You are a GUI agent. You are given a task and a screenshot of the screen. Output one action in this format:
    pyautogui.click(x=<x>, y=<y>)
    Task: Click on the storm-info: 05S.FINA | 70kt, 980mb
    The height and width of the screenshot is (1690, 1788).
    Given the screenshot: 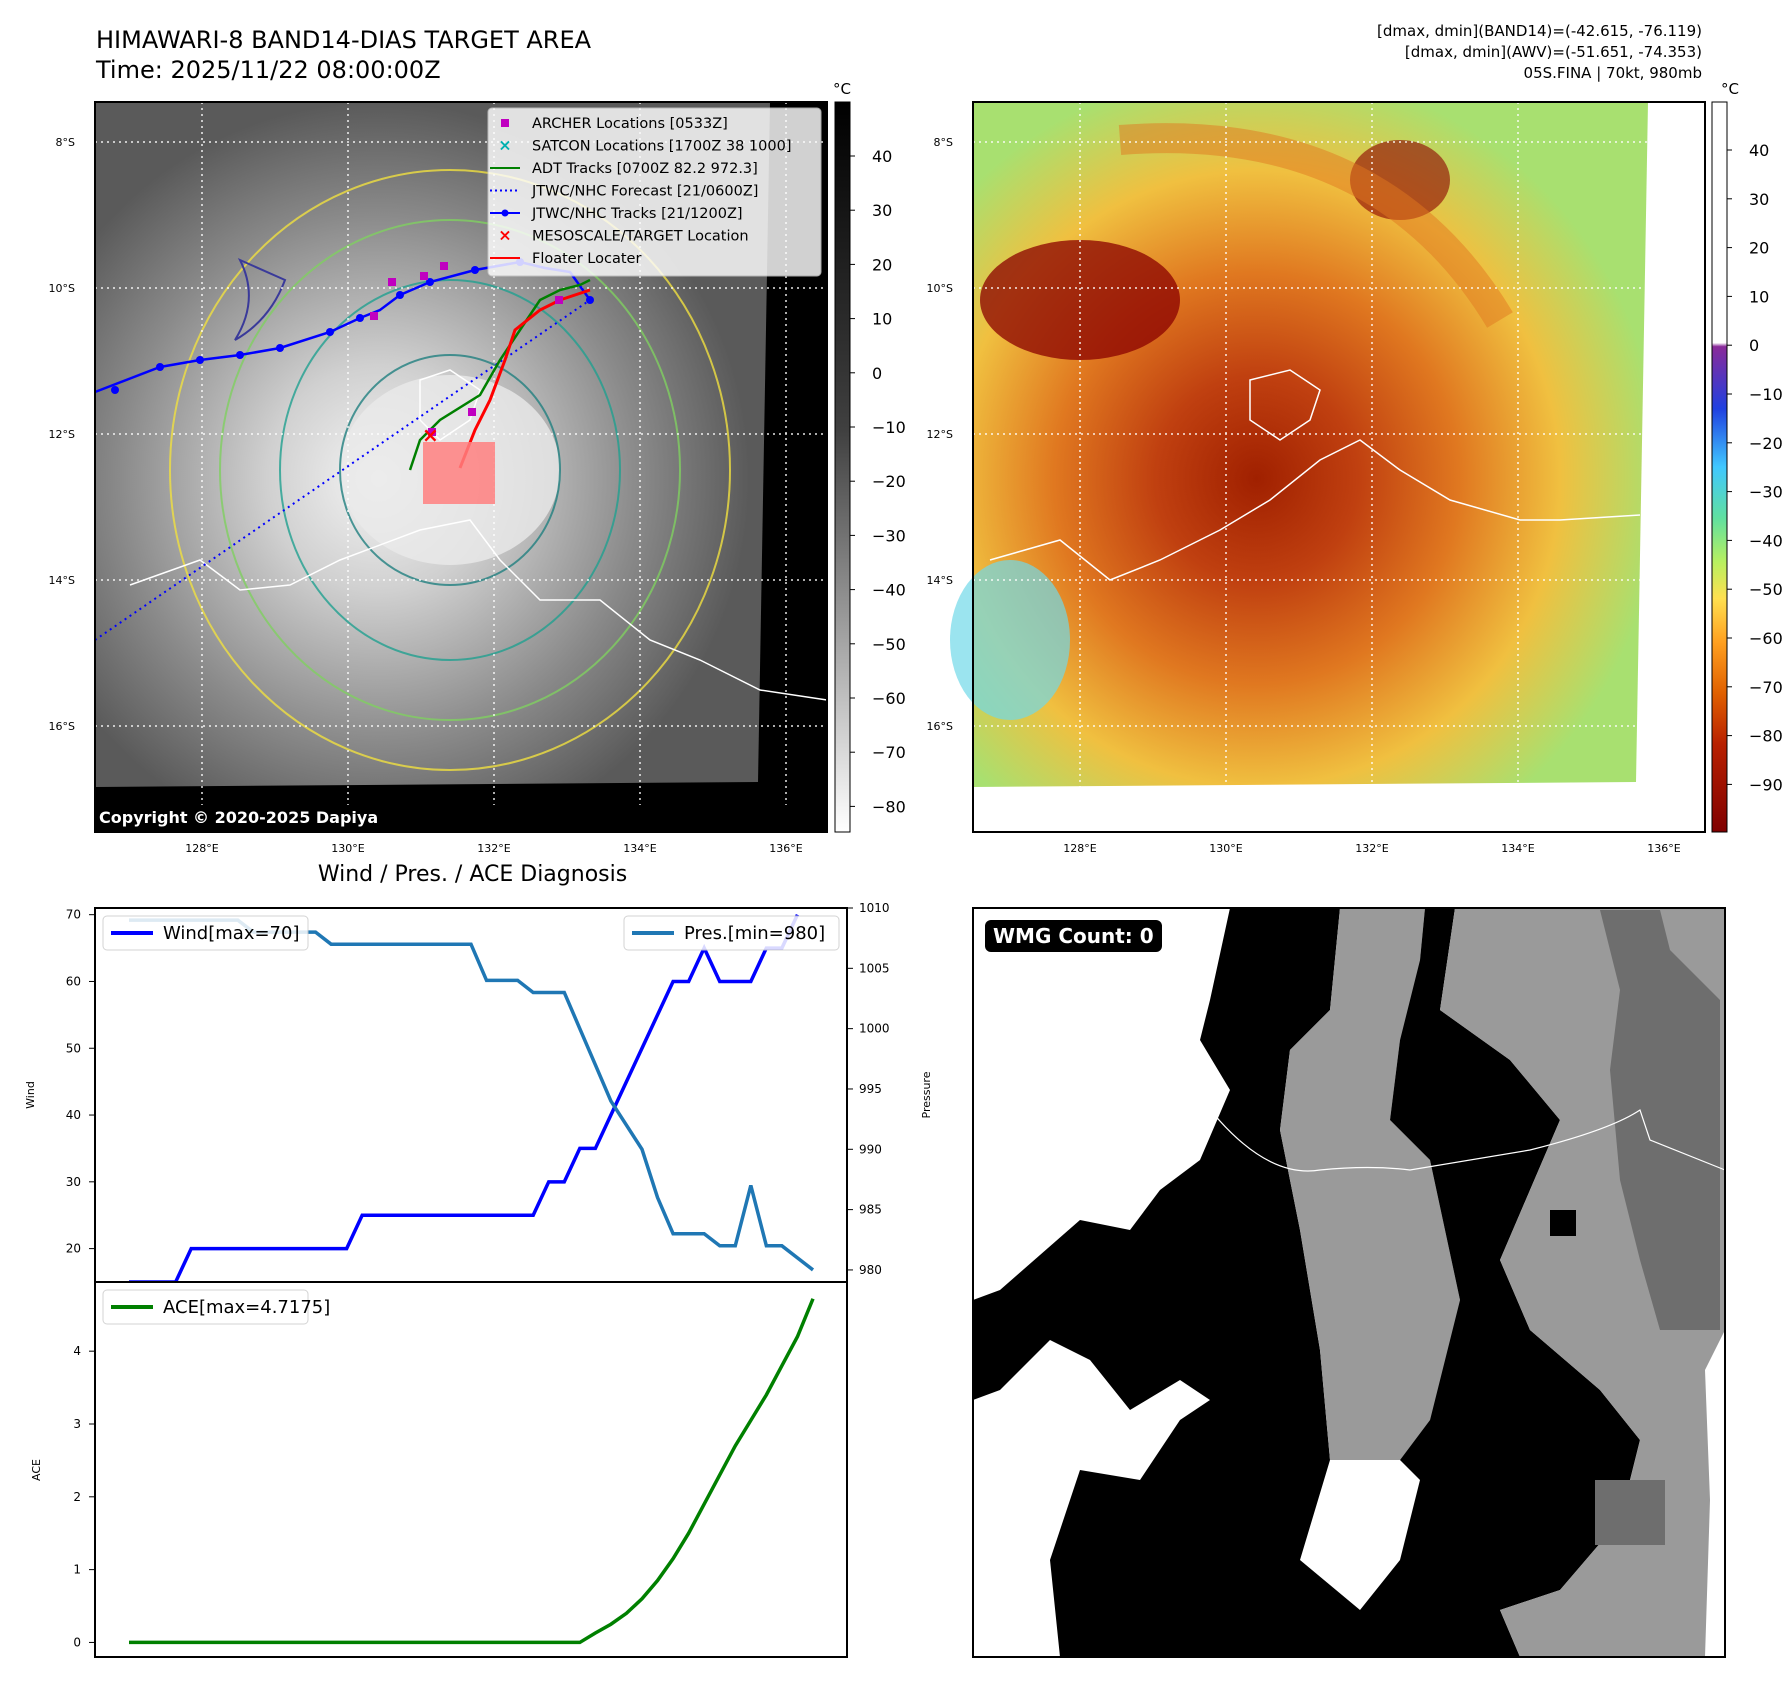 What is the action you would take?
    pyautogui.click(x=1612, y=73)
    